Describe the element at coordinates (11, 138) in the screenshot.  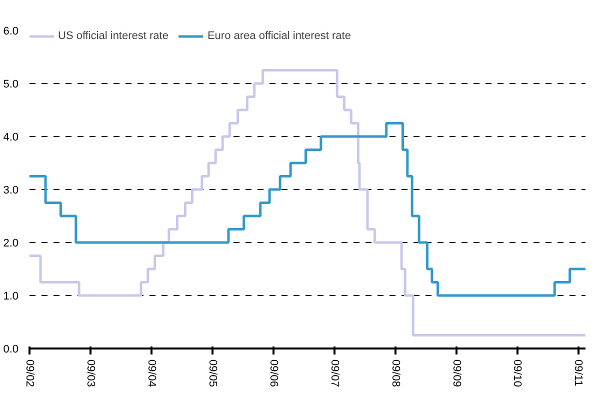
I see `y-tick-label: 4.0` at that location.